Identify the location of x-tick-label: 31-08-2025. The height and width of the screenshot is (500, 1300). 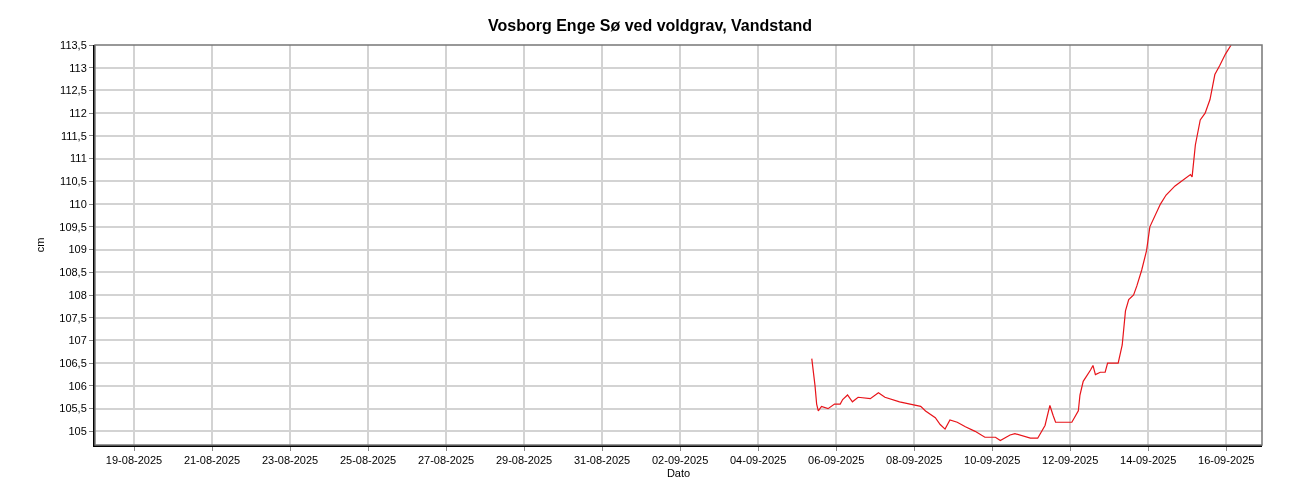
(602, 460).